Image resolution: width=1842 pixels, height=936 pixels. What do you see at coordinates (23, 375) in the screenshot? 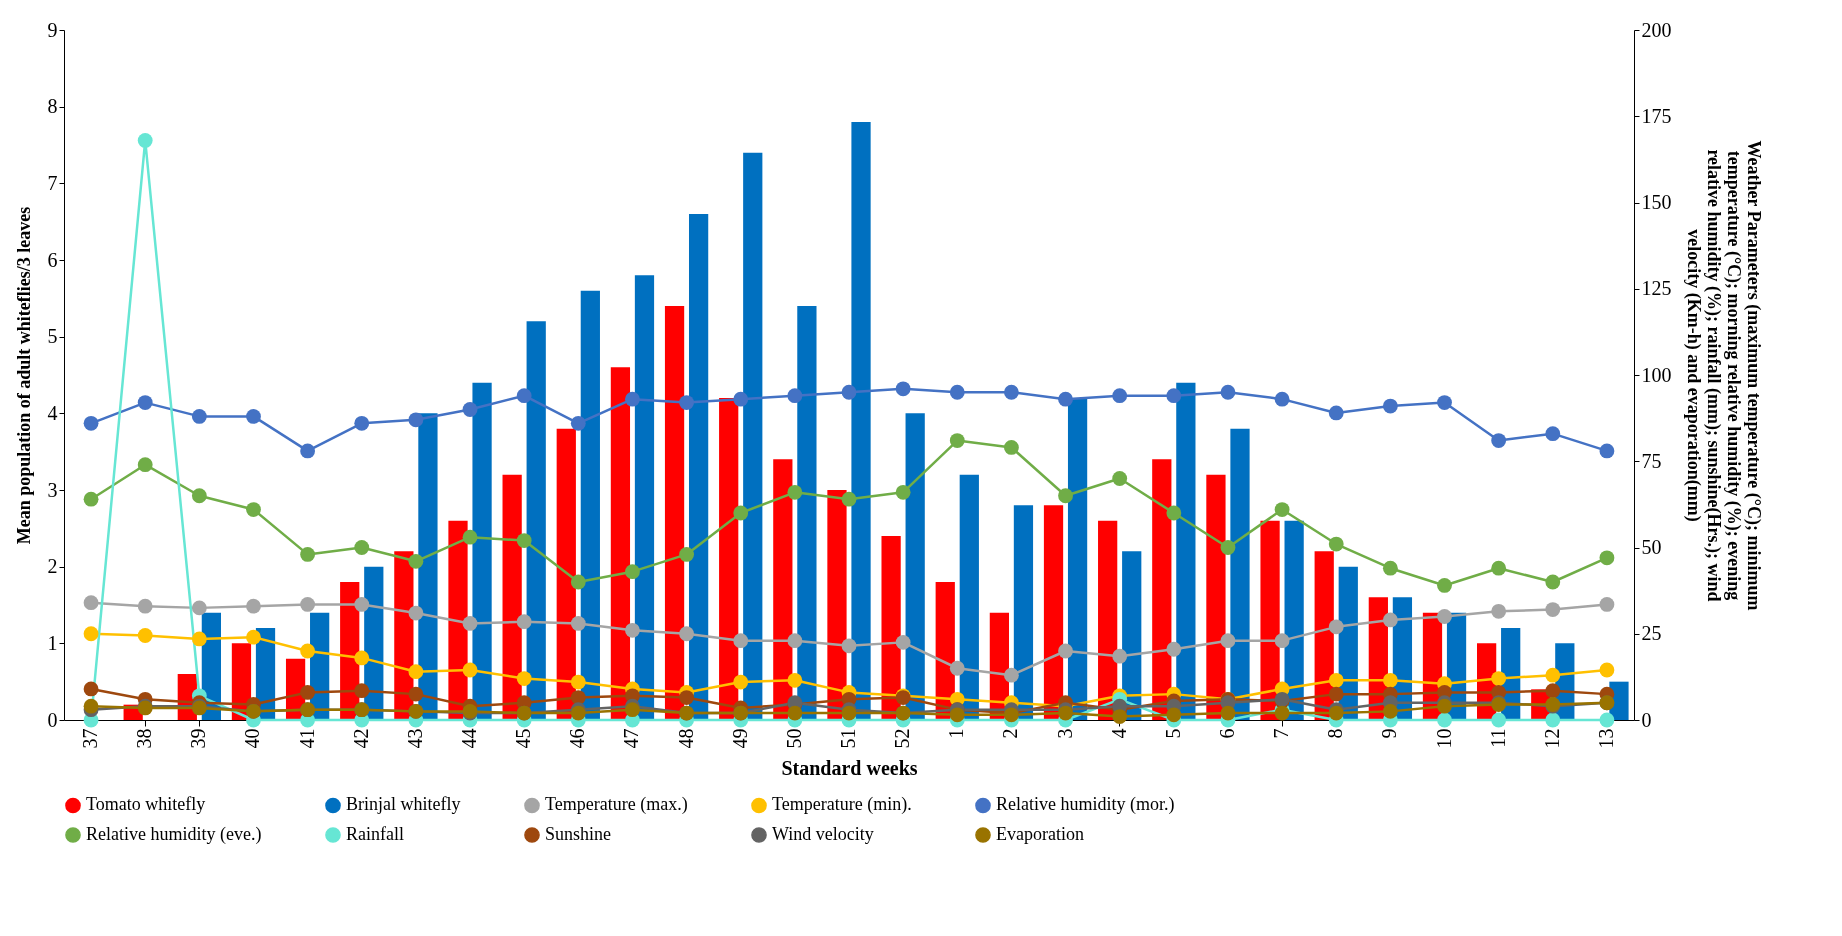
I see `y-axis-title: Mean population of adult whiteflies/3 leaves` at bounding box center [23, 375].